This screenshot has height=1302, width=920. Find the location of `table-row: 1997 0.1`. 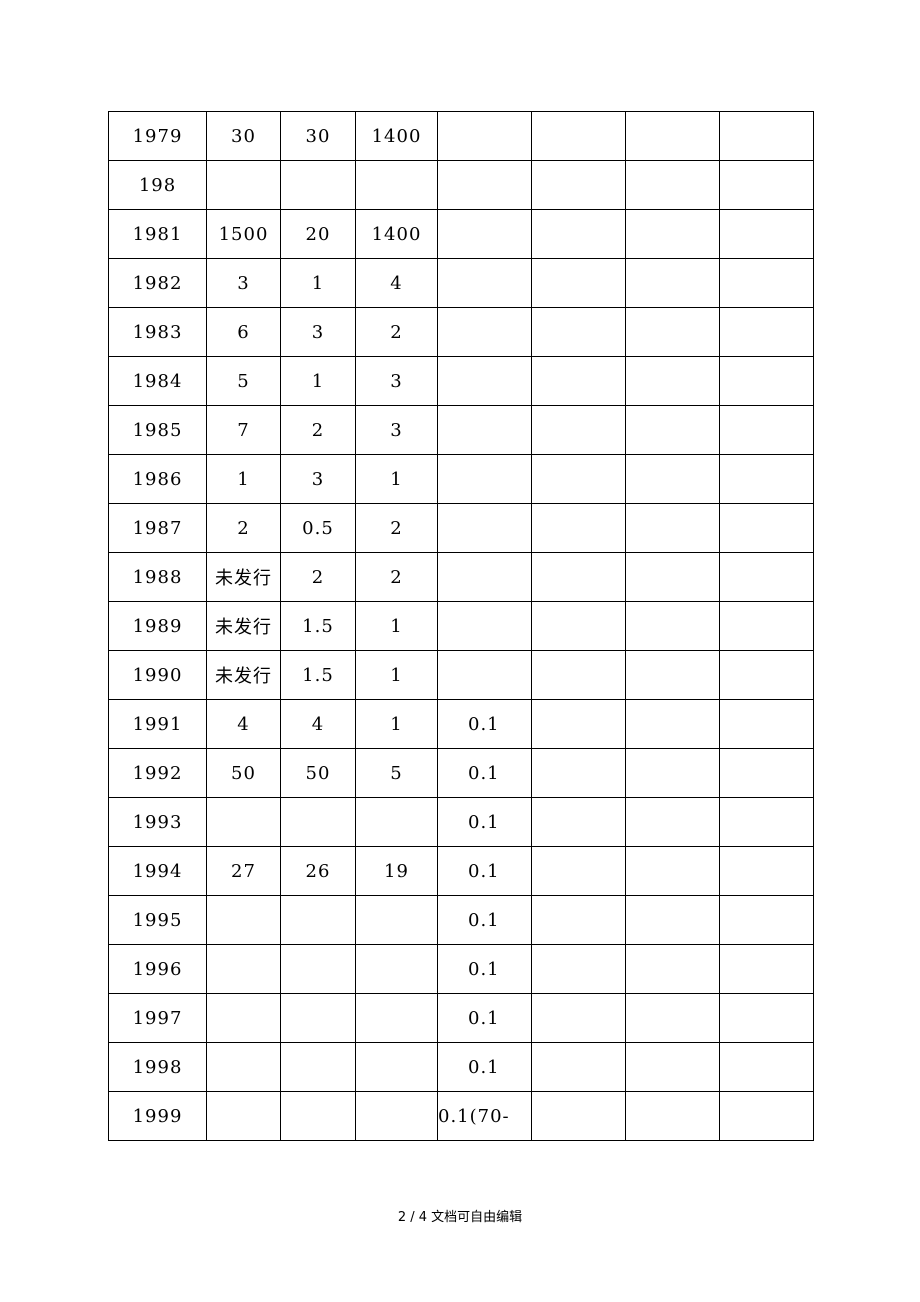

table-row: 1997 0.1 is located at coordinates (461, 1018).